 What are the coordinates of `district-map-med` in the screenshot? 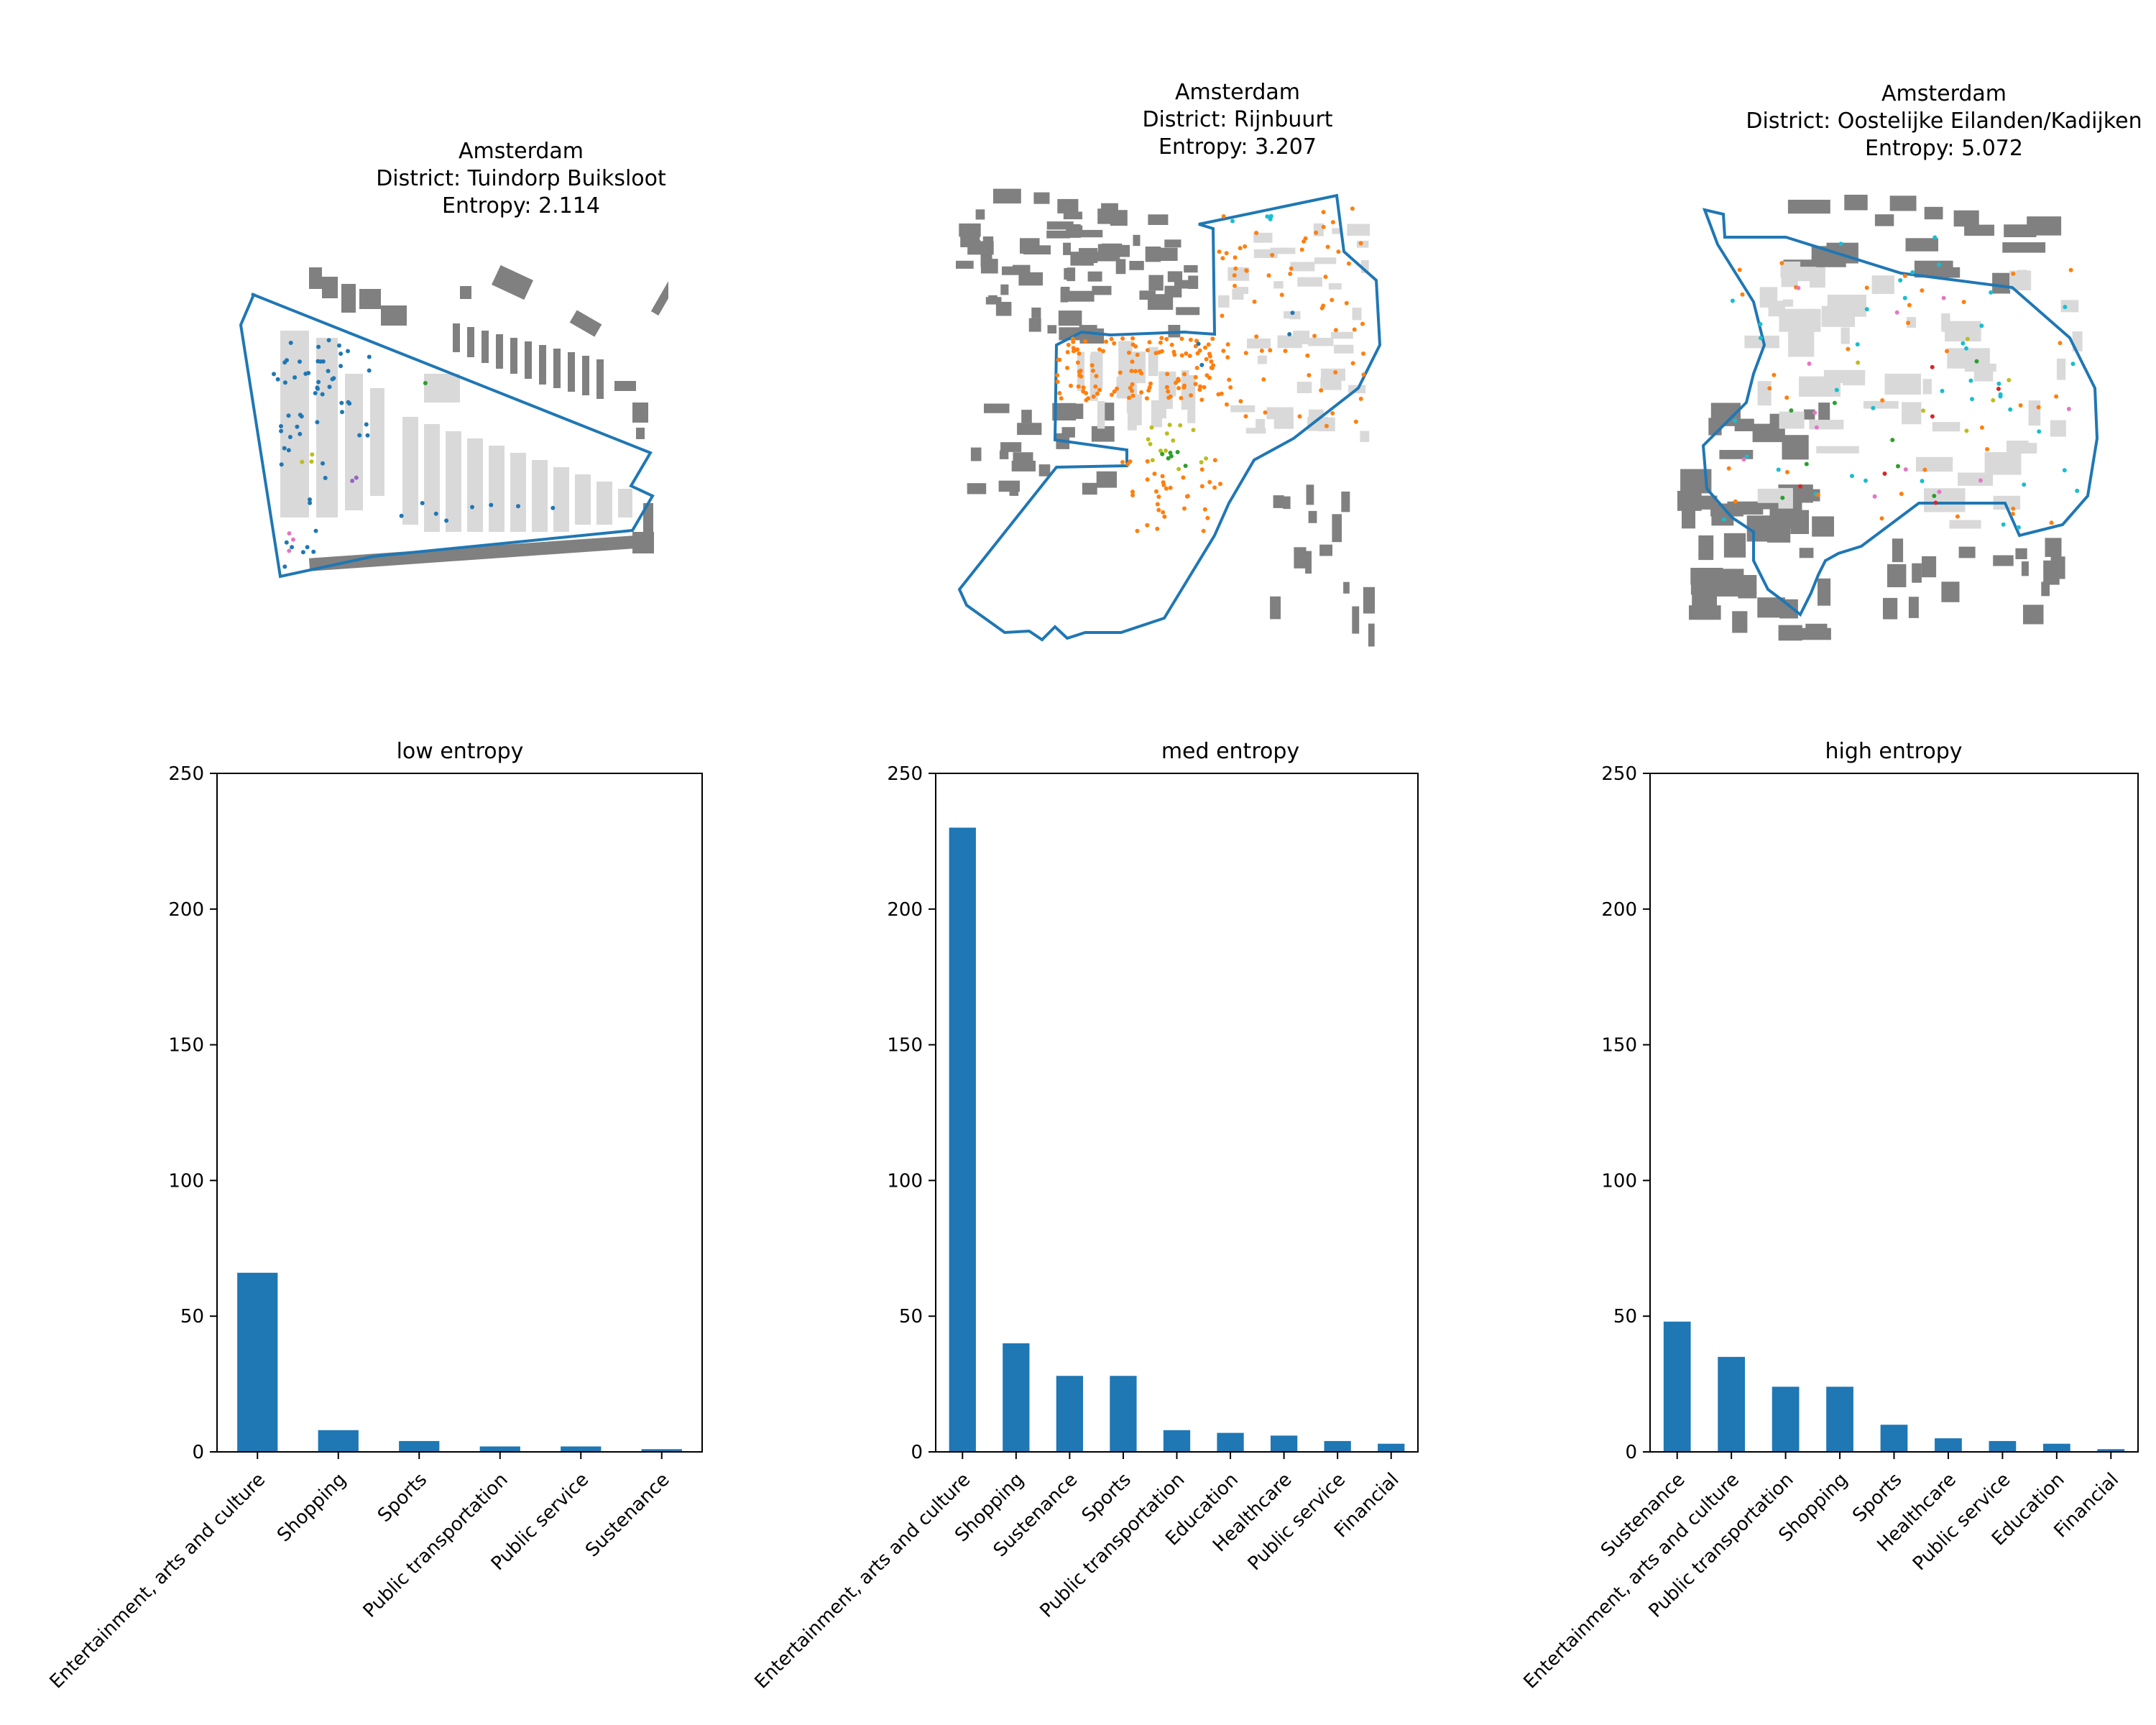 It's located at (1169, 417).